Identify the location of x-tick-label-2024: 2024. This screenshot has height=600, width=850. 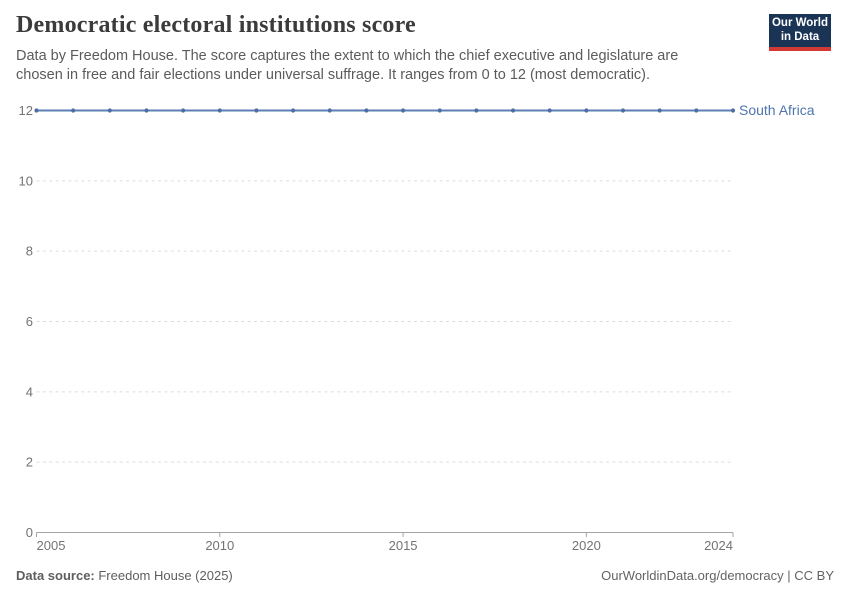
(718, 545).